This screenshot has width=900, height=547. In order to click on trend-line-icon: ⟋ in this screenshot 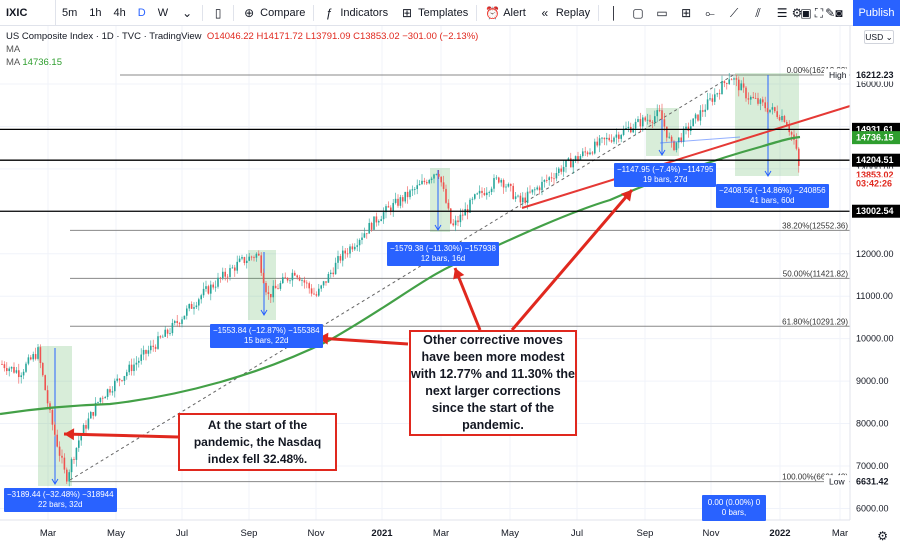, I will do `click(734, 12)`.